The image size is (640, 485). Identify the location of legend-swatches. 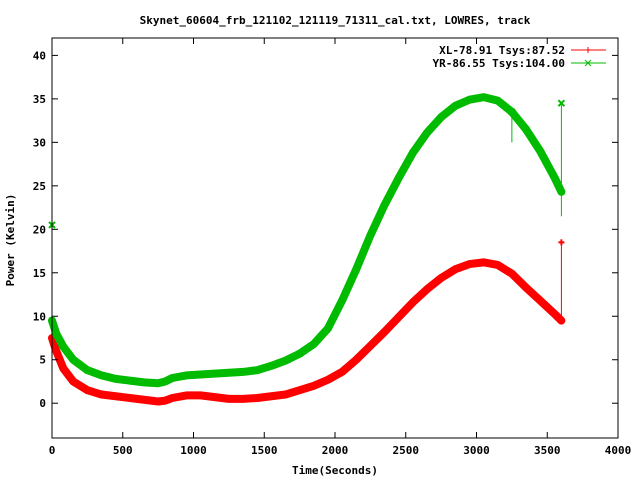
(588, 57).